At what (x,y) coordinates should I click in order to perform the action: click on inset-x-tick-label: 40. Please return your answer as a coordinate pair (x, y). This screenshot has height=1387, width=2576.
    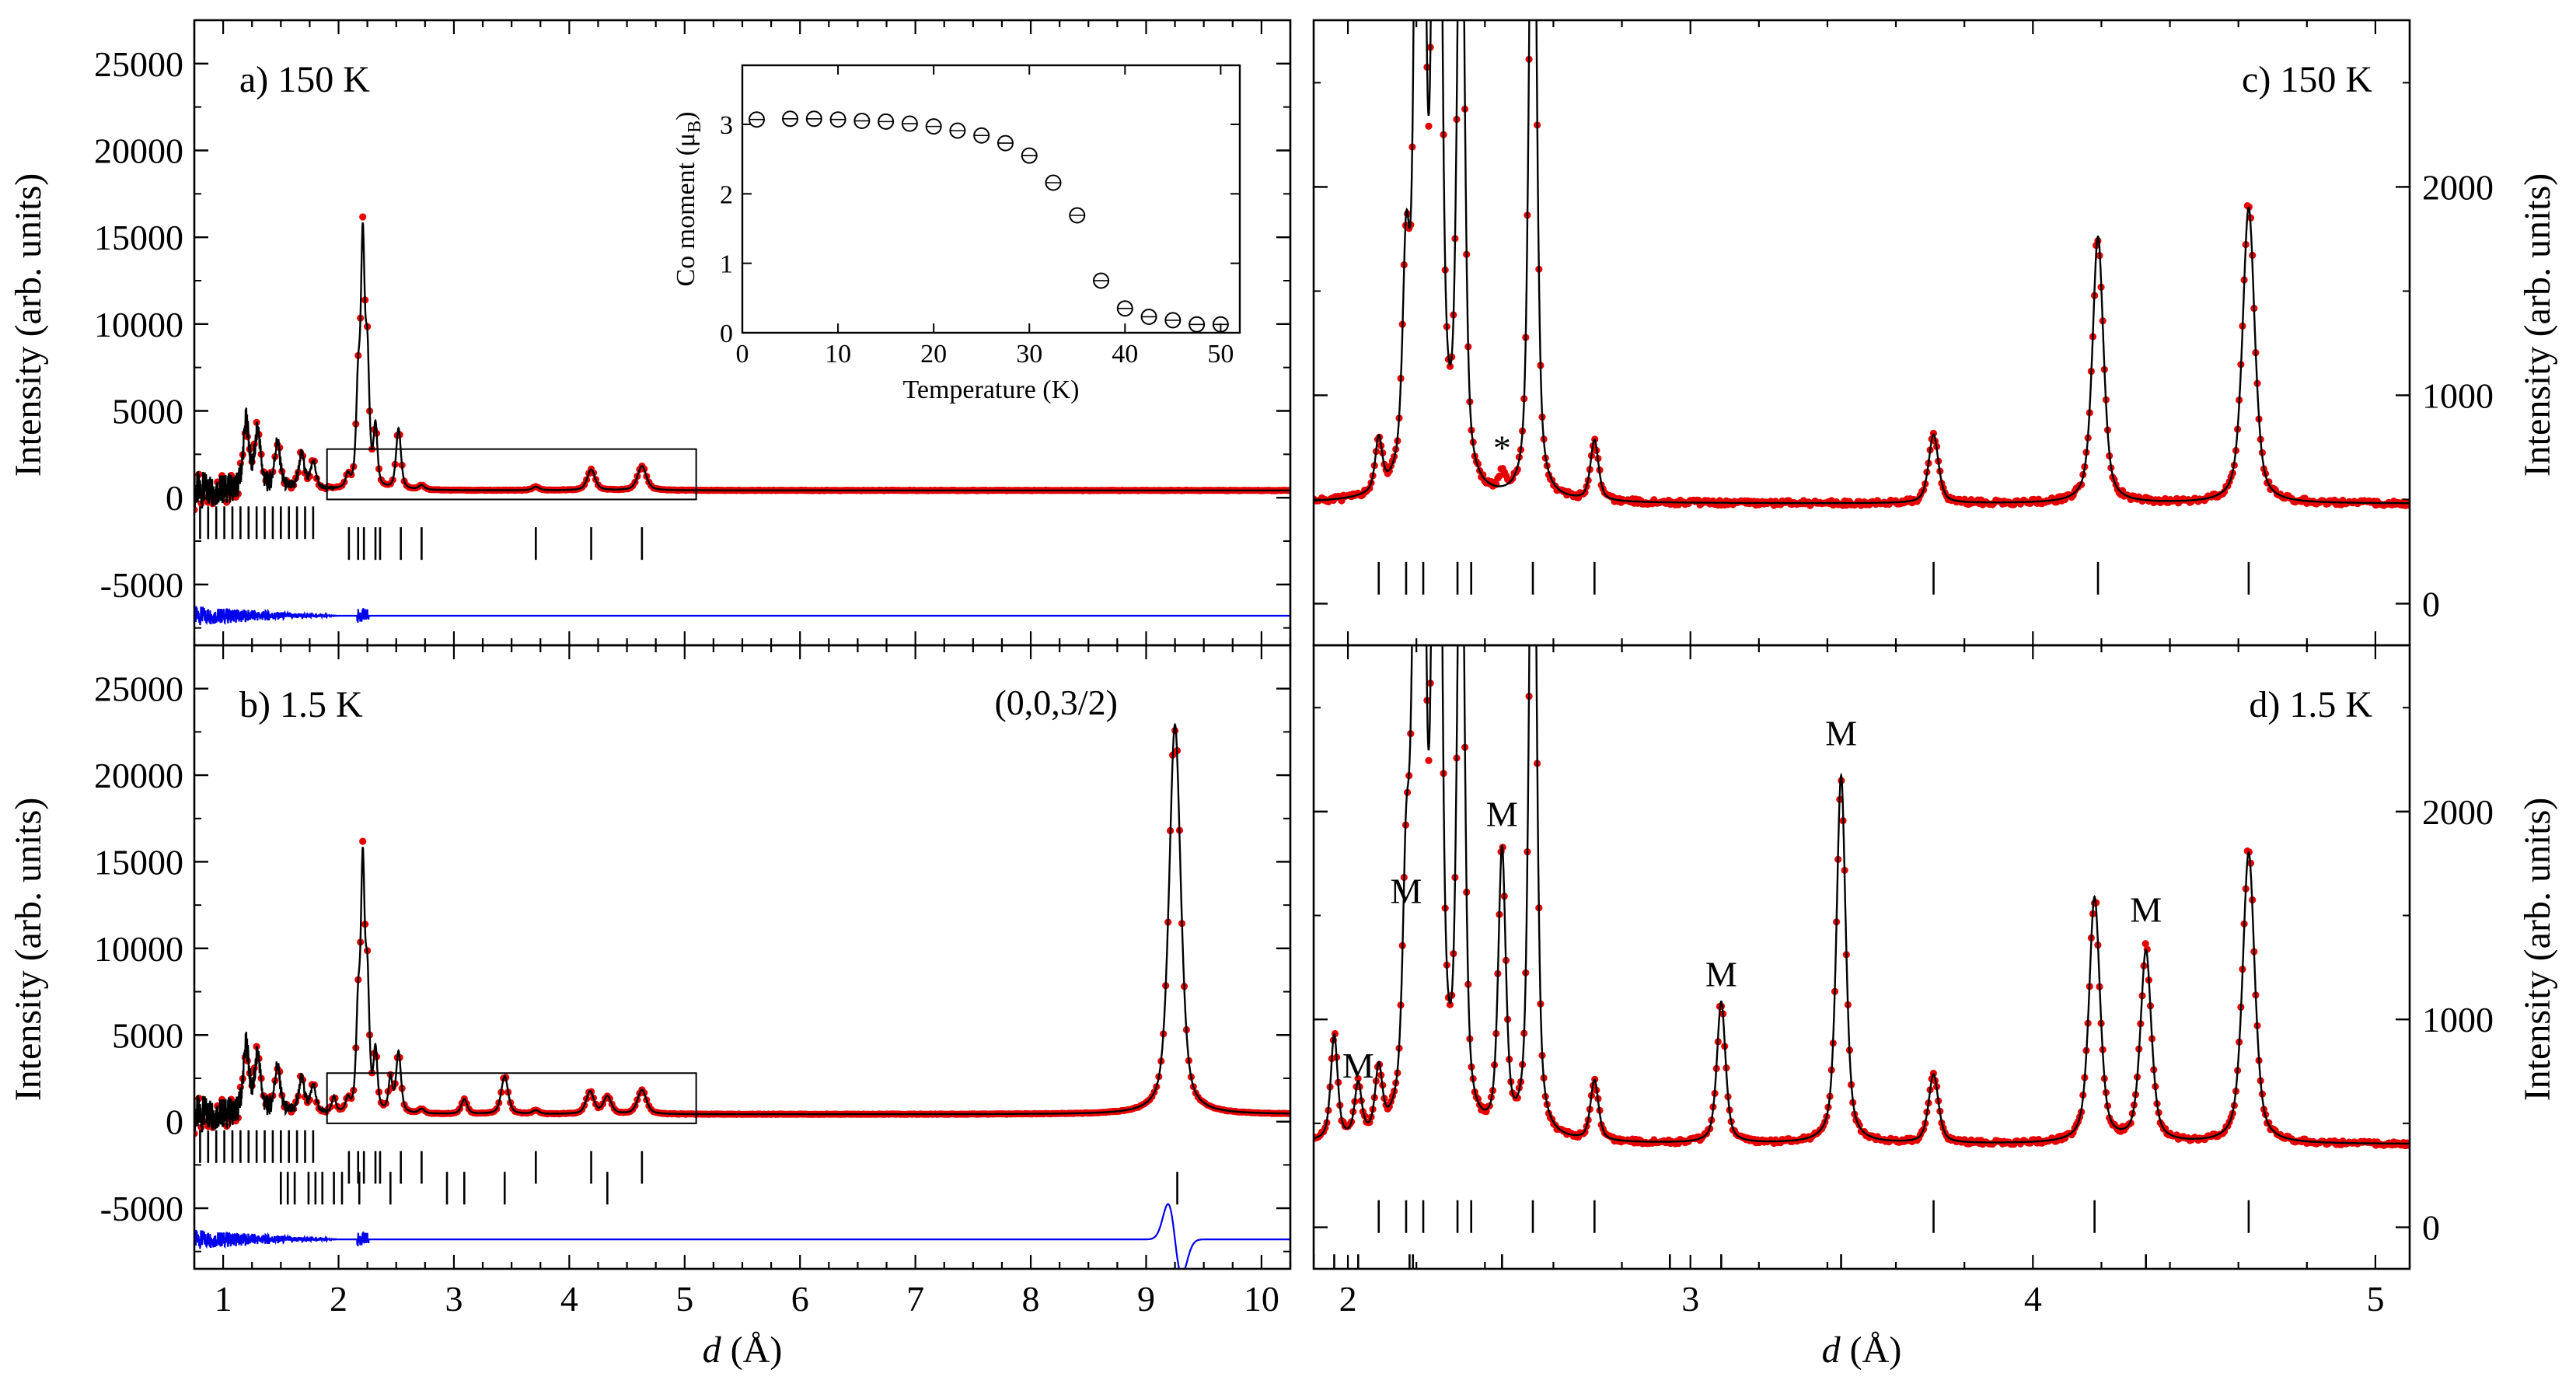
    Looking at the image, I should click on (1125, 354).